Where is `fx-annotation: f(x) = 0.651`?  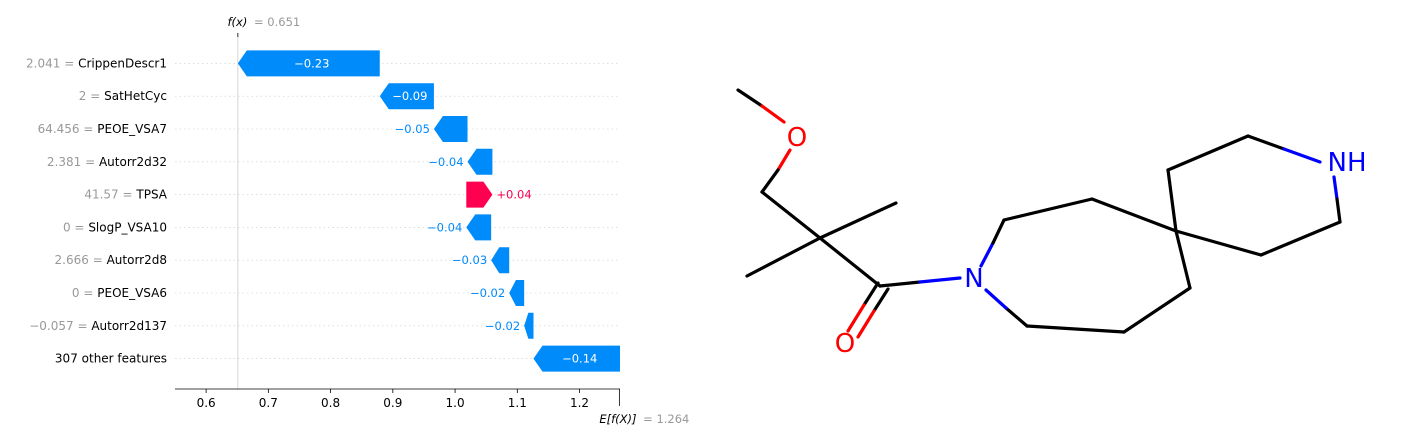 fx-annotation: f(x) = 0.651 is located at coordinates (264, 22).